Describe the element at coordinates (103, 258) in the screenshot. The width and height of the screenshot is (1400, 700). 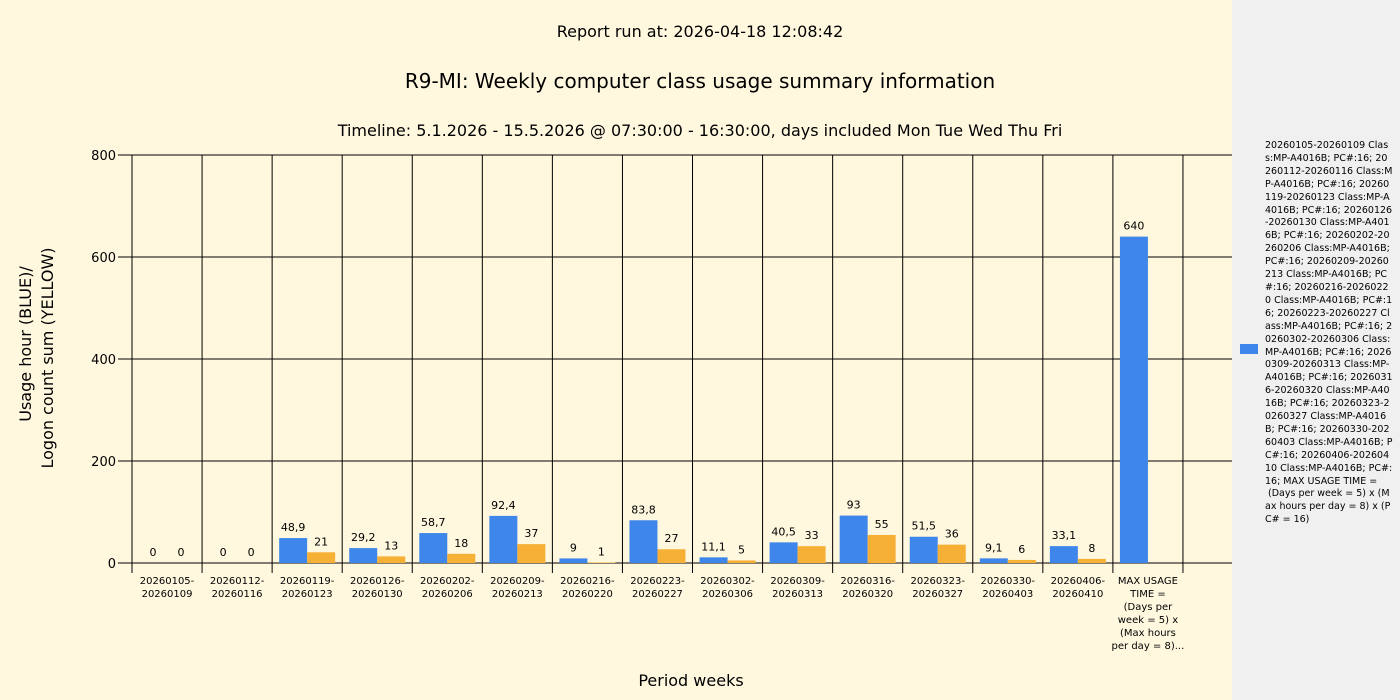
I see `y-tick-label: 600` at that location.